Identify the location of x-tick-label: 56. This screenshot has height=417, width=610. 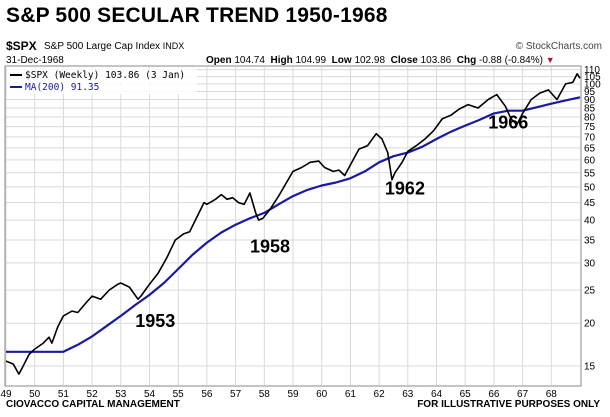
(207, 394).